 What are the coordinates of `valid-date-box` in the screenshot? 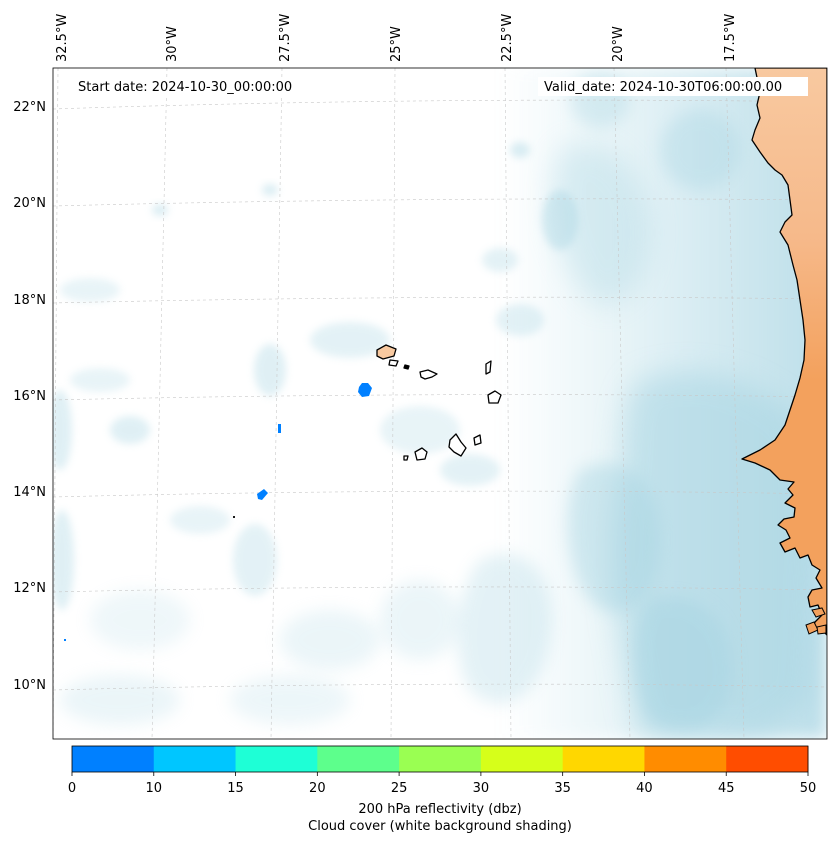 It's located at (673, 86).